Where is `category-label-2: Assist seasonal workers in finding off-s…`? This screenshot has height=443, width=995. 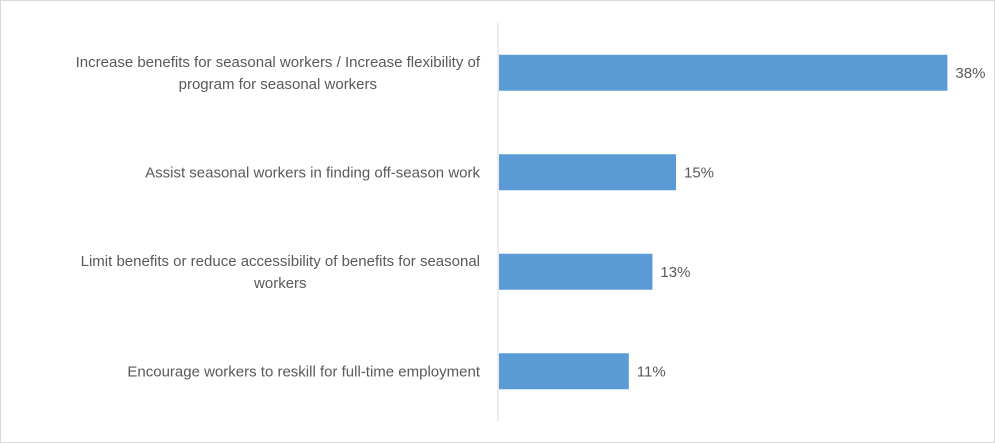
category-label-2: Assist seasonal workers in finding off-s… is located at coordinates (312, 172).